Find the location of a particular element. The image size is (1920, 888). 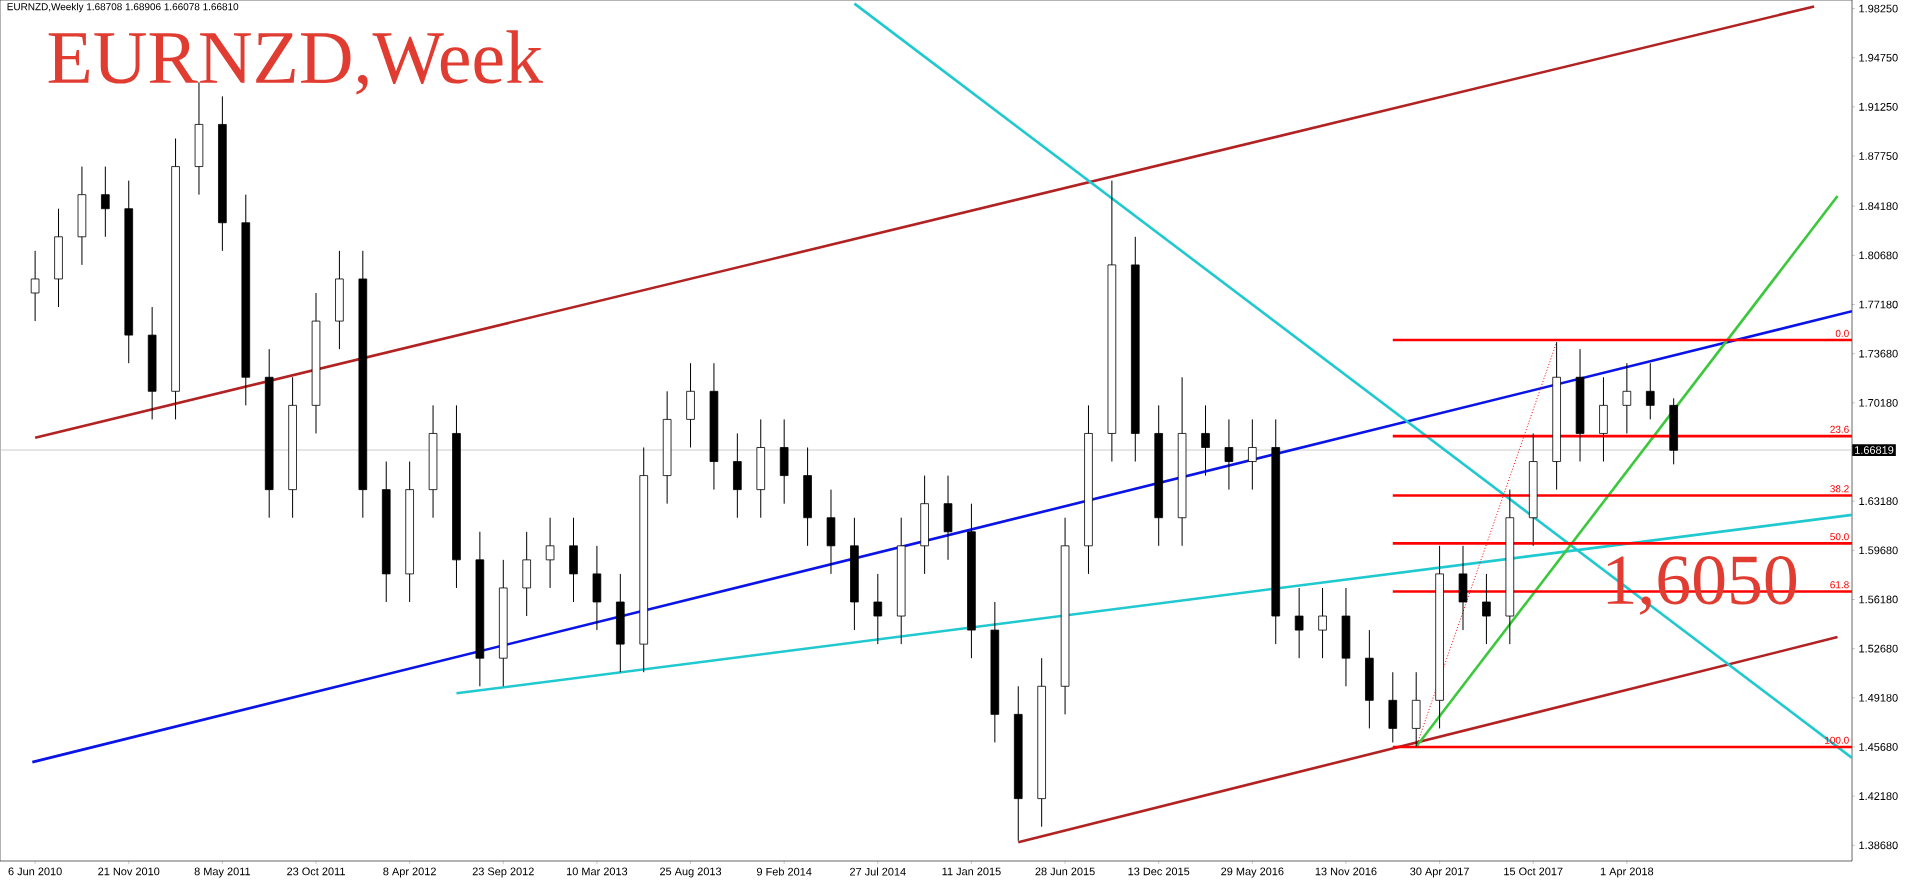

x-tick-label: 23 Sep 2012 is located at coordinates (503, 872).